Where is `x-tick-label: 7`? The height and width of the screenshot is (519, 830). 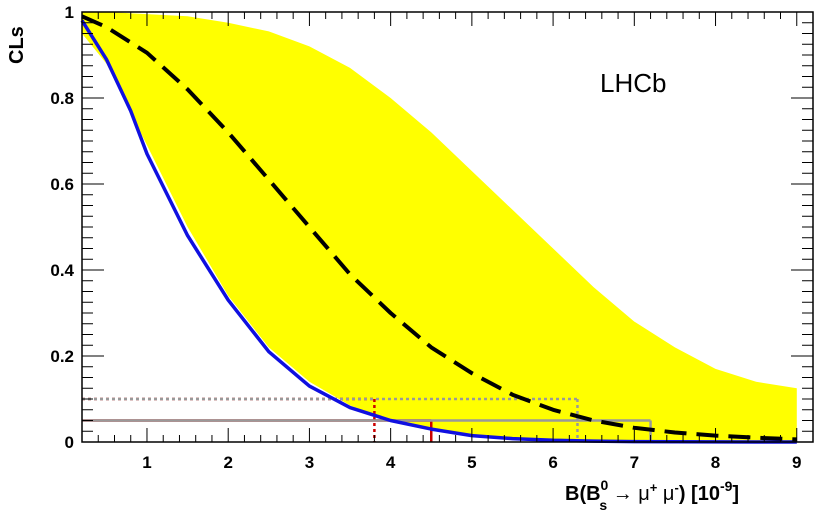
x-tick-label: 7 is located at coordinates (634, 462).